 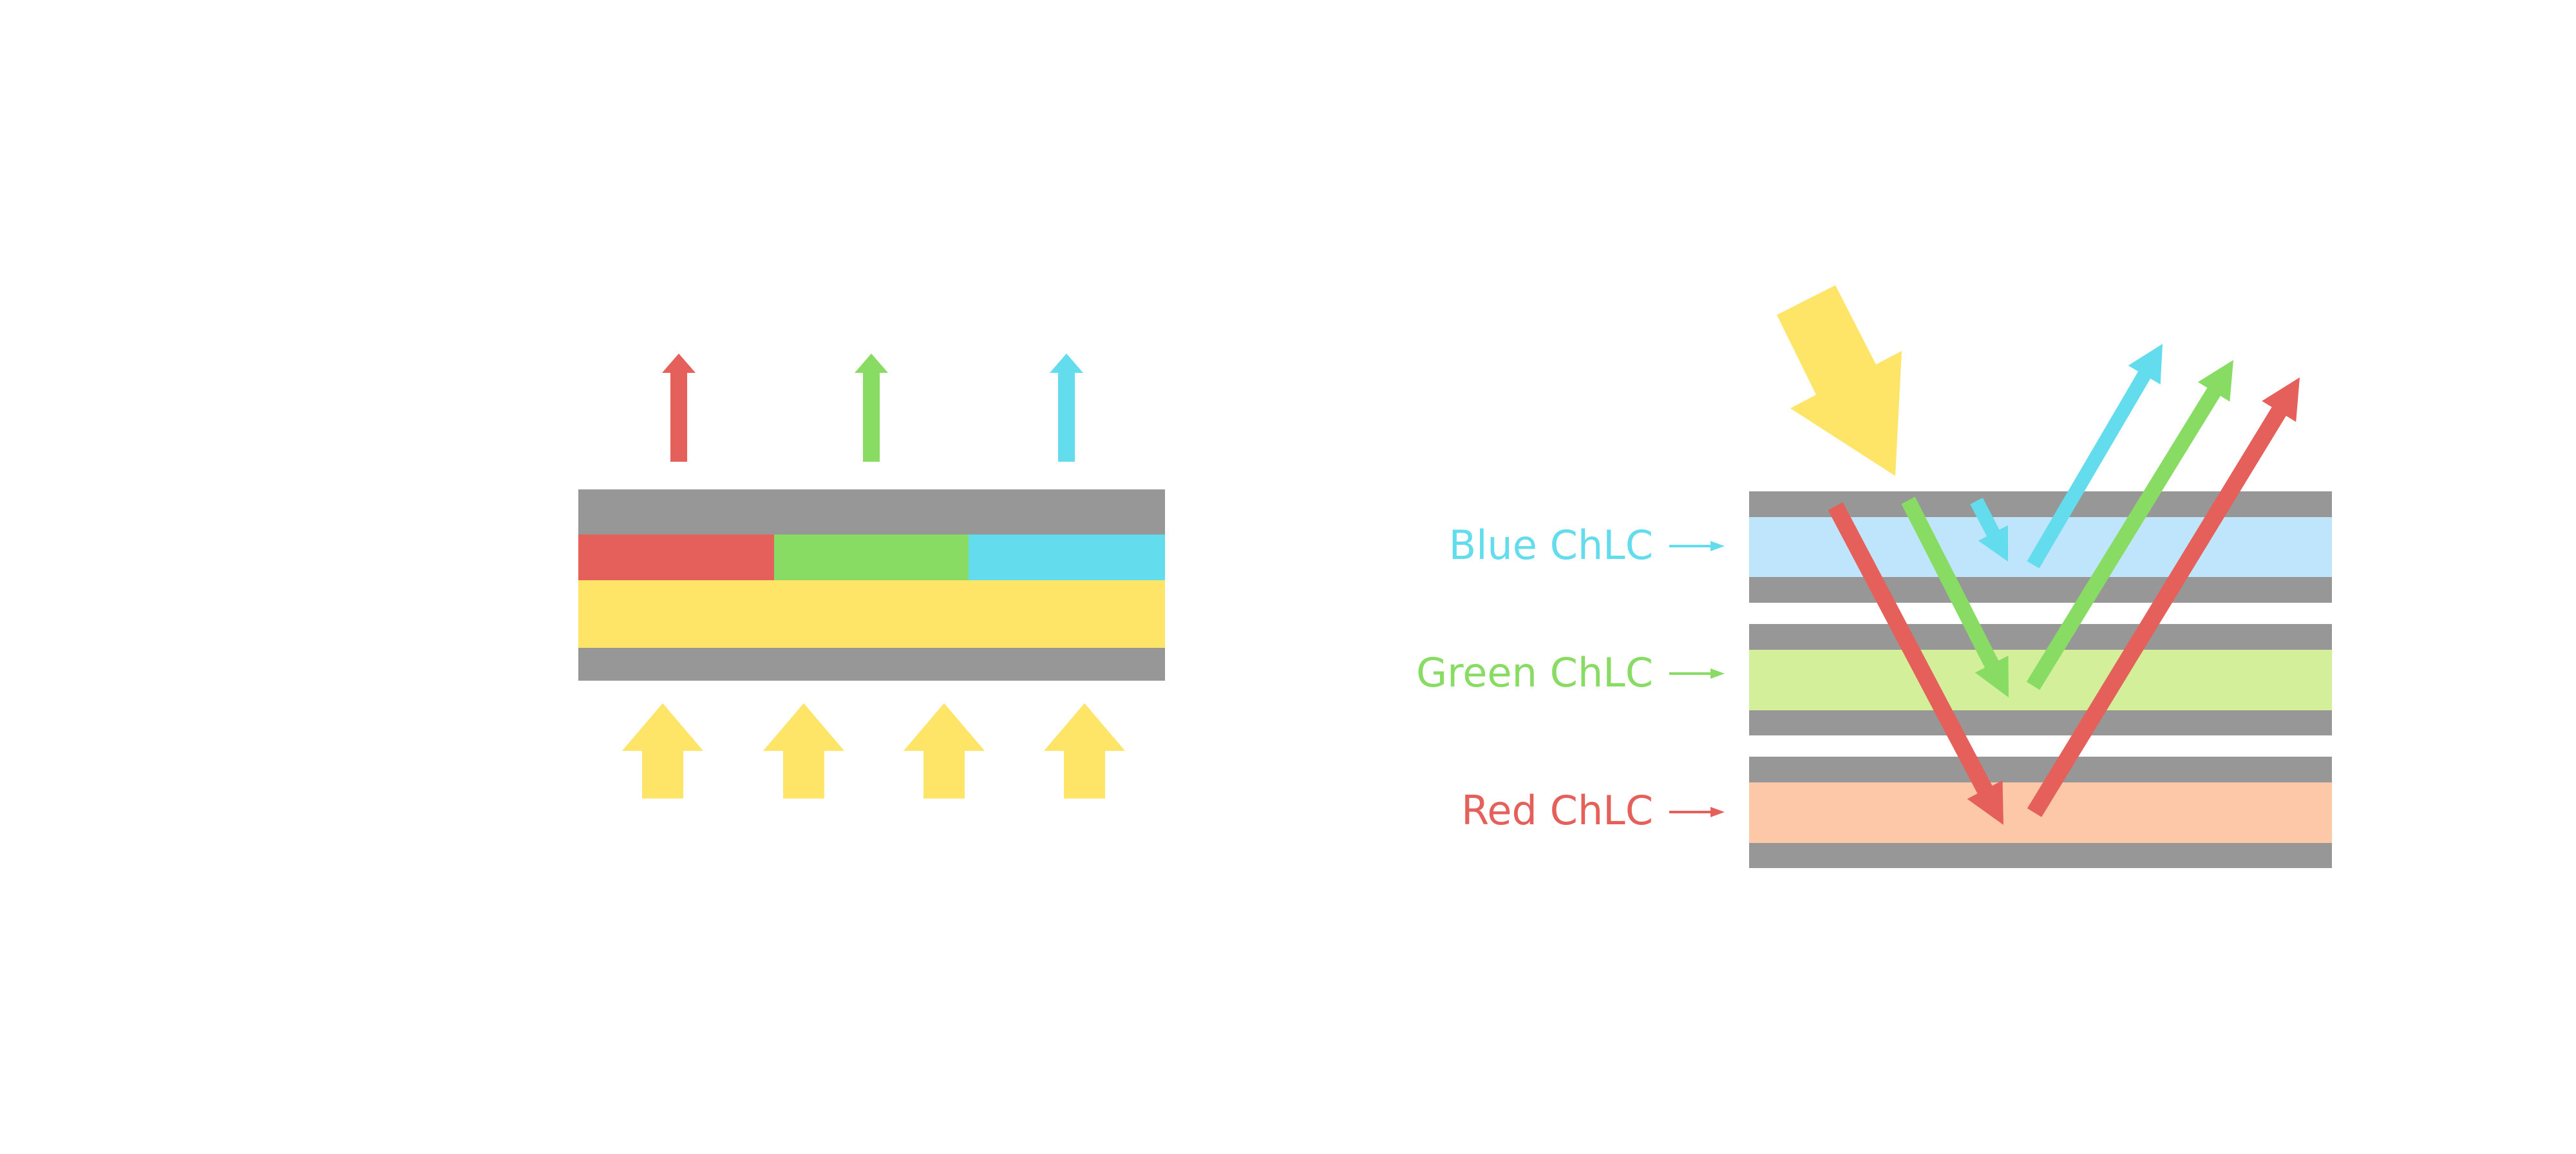 I want to click on incident-light-arrow, so click(x=1839, y=381).